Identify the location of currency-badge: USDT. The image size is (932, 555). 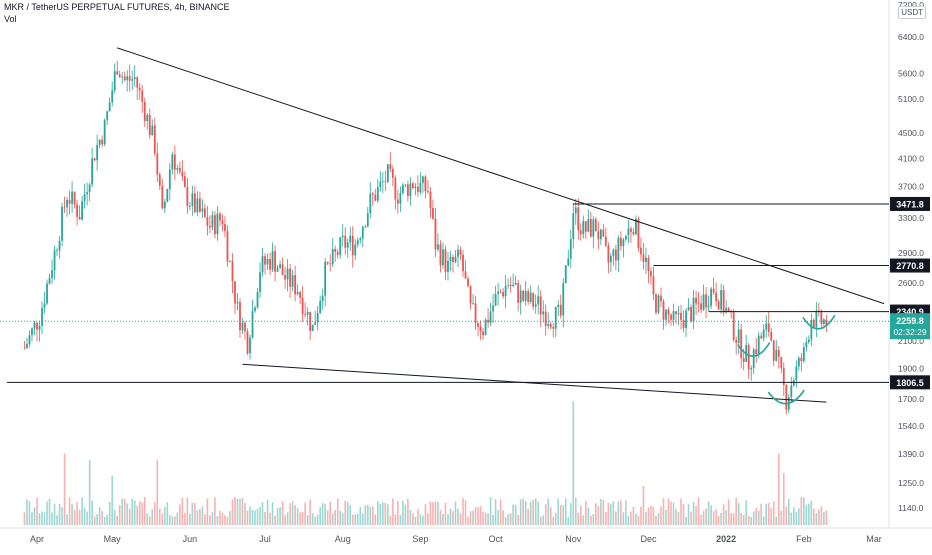
(912, 12).